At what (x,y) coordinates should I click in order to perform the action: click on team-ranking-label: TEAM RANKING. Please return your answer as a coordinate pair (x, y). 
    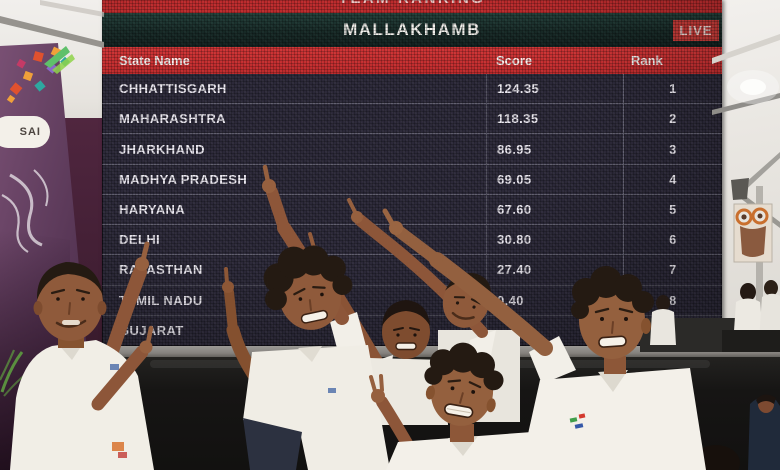
    Looking at the image, I should click on (412, 3).